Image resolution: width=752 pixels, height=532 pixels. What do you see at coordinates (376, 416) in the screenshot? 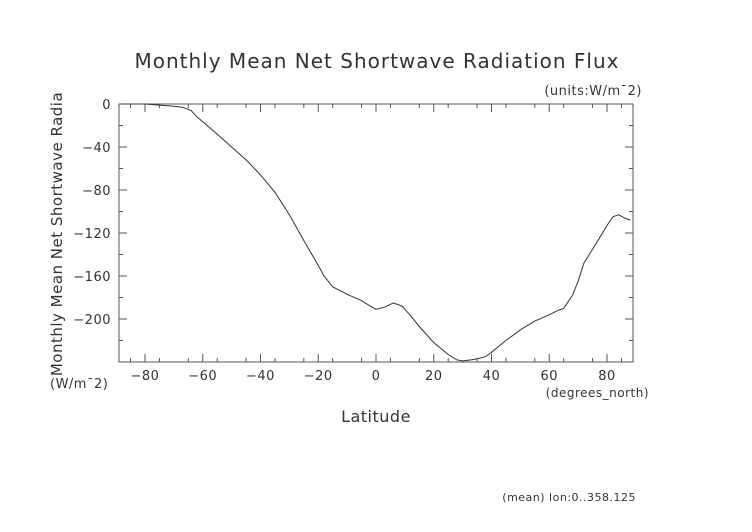
I see `x-axis-label: Latitude` at bounding box center [376, 416].